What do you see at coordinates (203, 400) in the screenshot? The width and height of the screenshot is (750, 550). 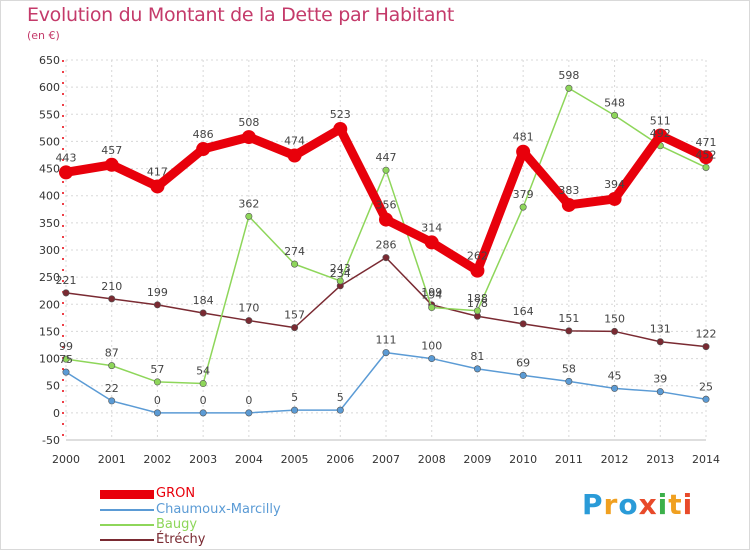 I see `data-label-chaumoux-marcilly: 0` at bounding box center [203, 400].